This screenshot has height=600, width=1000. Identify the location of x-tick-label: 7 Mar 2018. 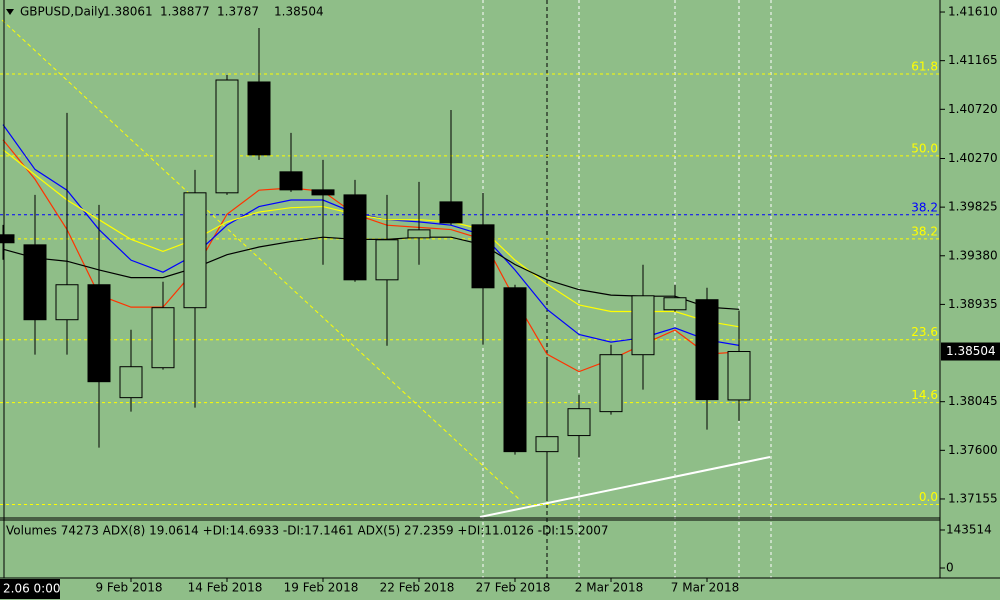
(705, 588).